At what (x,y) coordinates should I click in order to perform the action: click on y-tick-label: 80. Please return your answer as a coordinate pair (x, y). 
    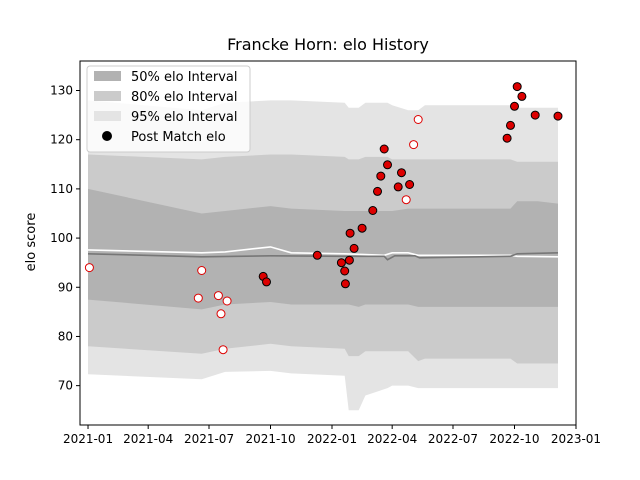
    Looking at the image, I should click on (65, 336).